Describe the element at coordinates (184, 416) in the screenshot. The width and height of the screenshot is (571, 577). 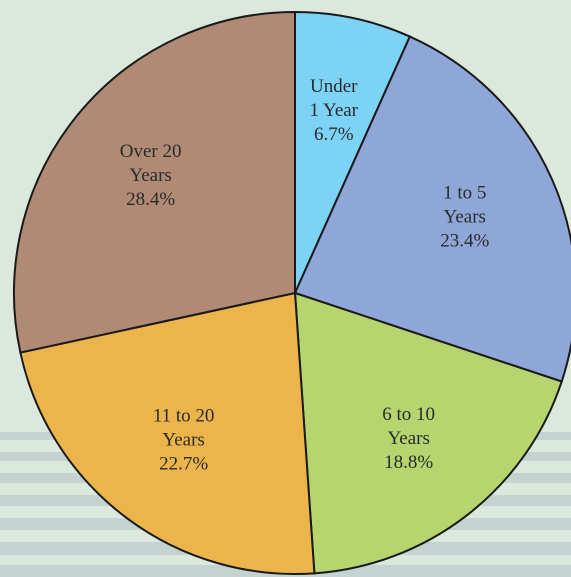
I see `slice-label: 11 to 20` at that location.